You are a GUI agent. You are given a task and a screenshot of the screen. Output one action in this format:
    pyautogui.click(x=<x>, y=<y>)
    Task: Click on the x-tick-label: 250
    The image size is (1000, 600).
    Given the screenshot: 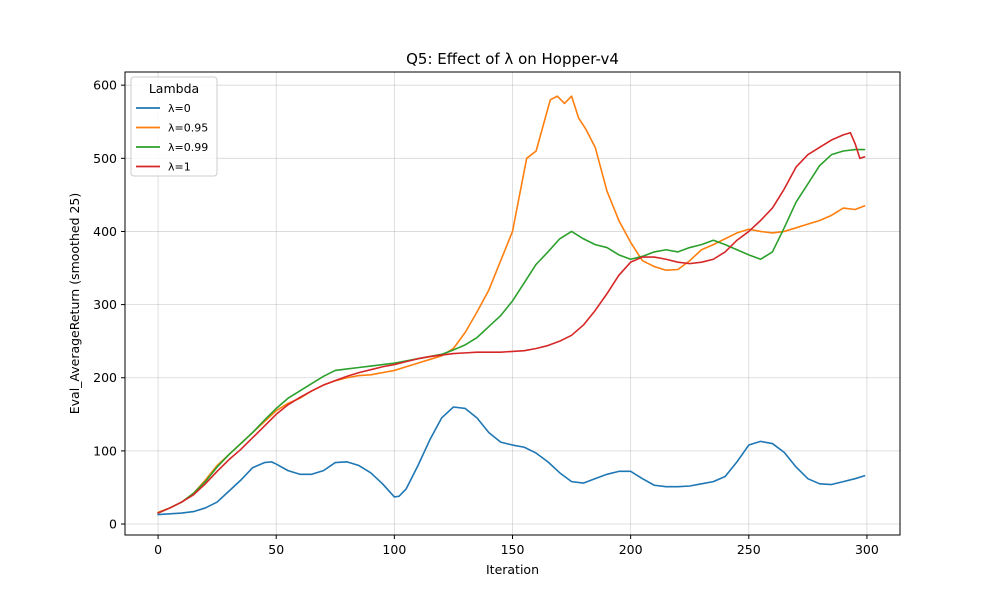 What is the action you would take?
    pyautogui.click(x=749, y=549)
    